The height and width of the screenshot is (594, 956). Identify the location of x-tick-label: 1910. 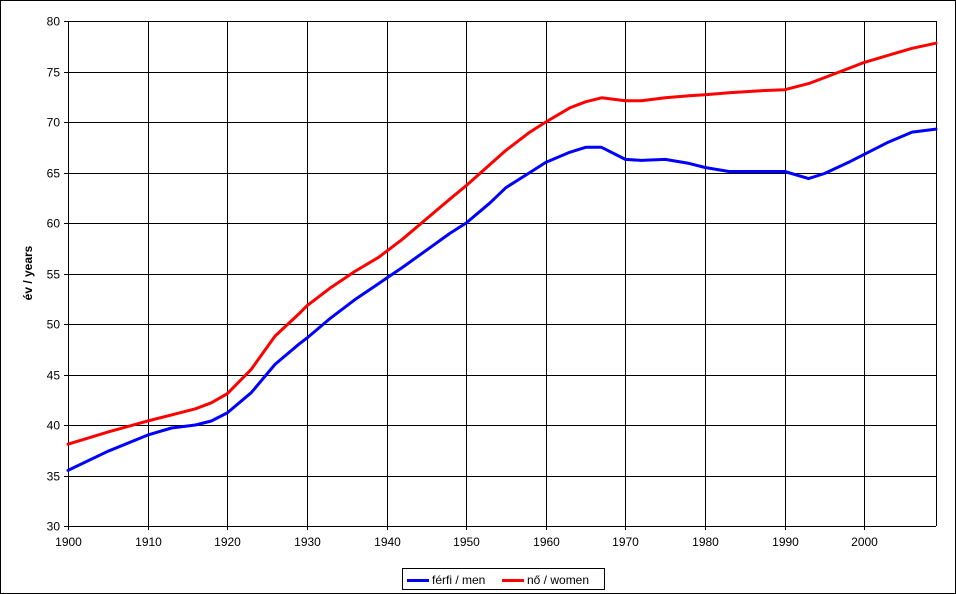
(148, 542).